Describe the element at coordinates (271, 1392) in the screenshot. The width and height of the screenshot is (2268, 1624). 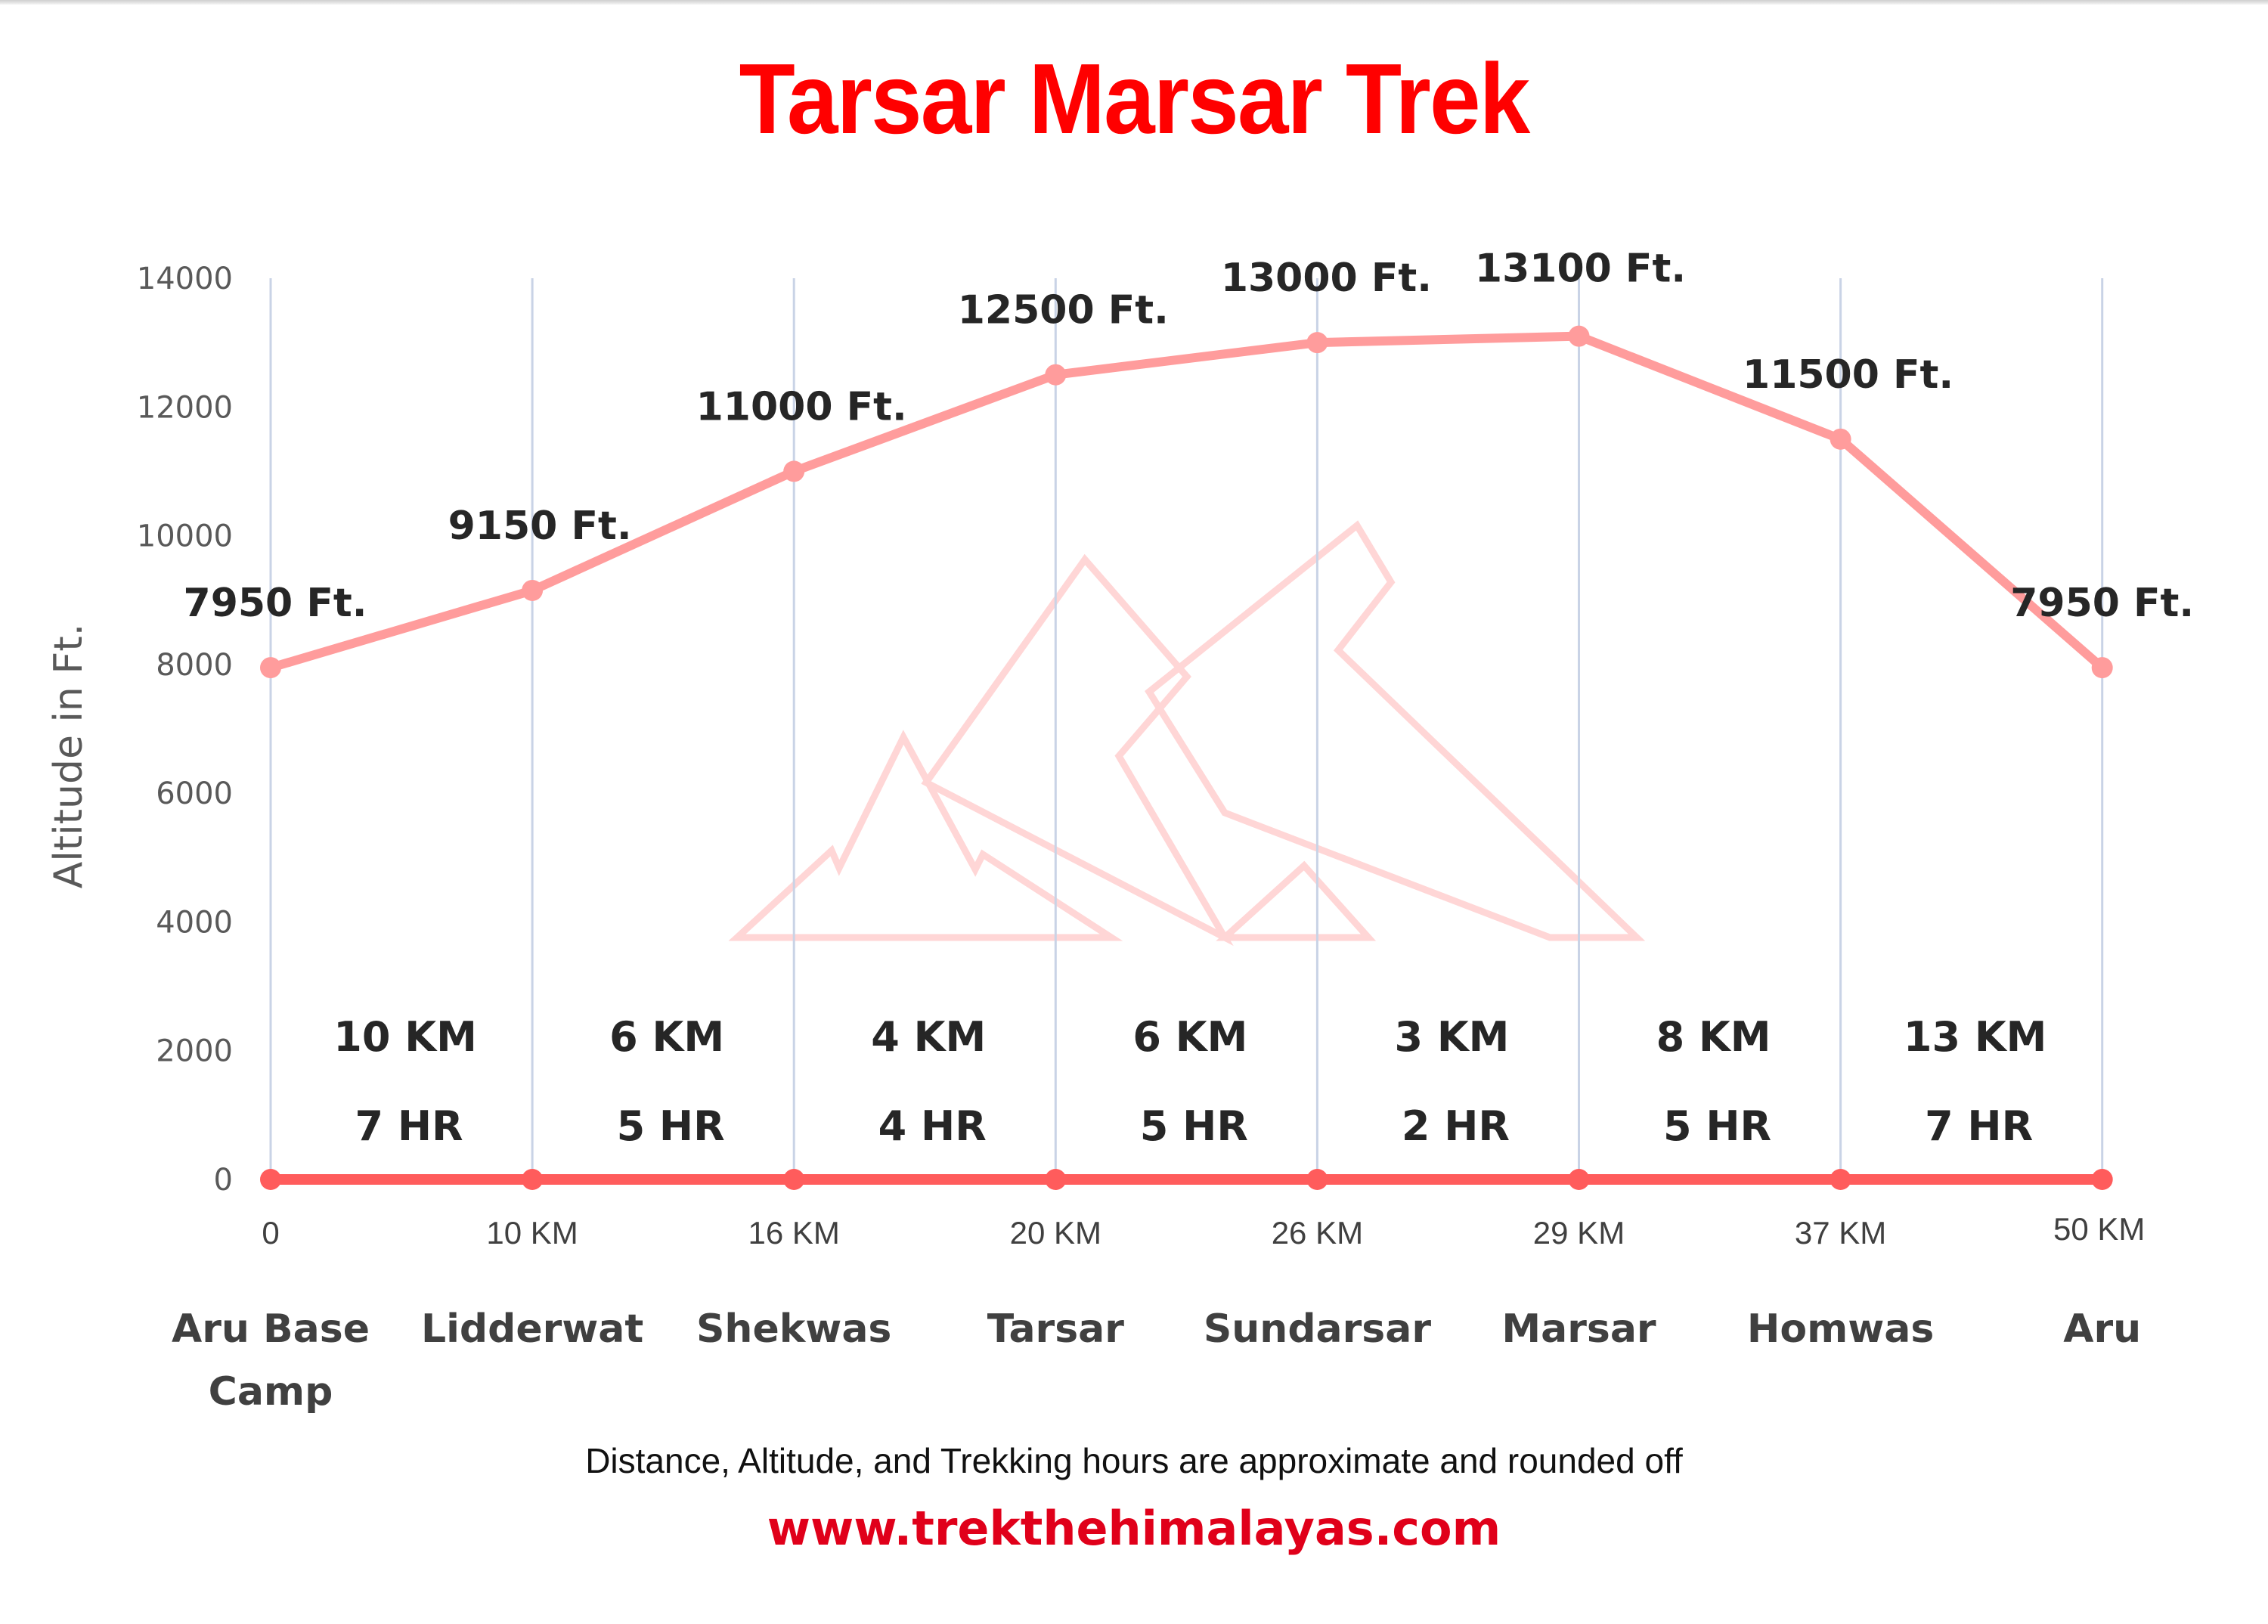
I see `place-label-line2: Camp` at that location.